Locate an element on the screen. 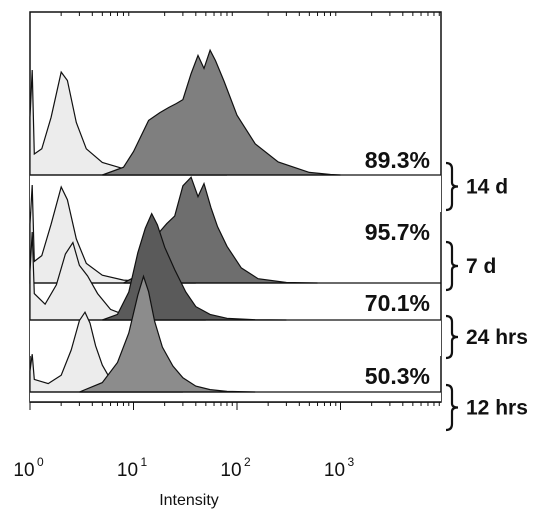  x-tick-label-2: 10 is located at coordinates (230, 470).